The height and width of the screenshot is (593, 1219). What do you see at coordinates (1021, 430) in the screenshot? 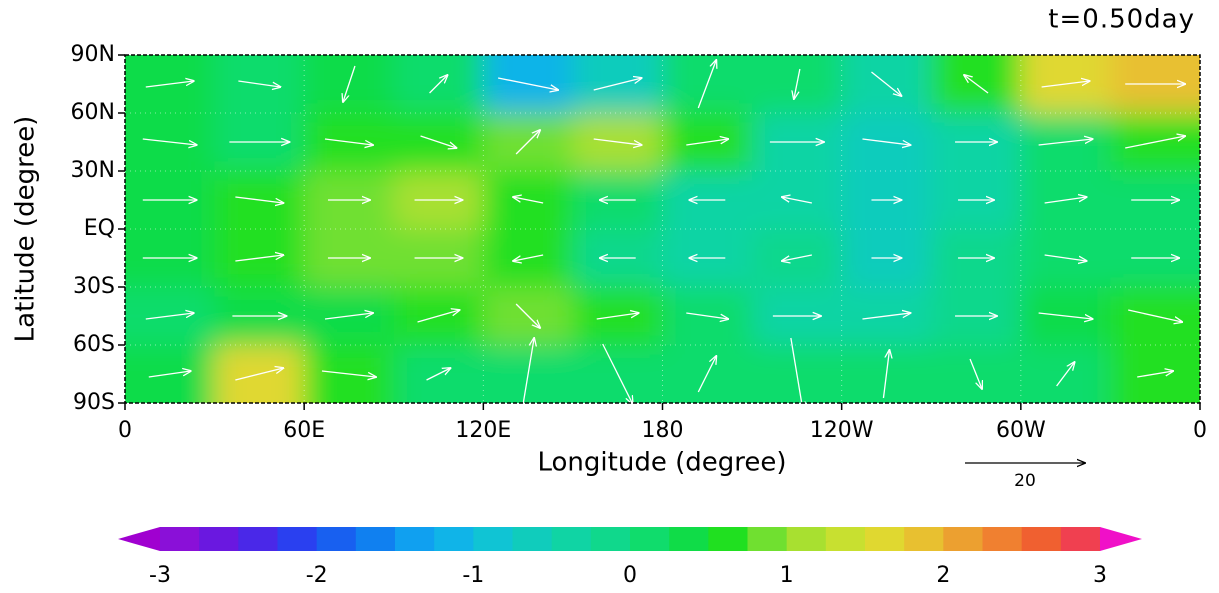
I see `x-tick-label: 60W` at bounding box center [1021, 430].